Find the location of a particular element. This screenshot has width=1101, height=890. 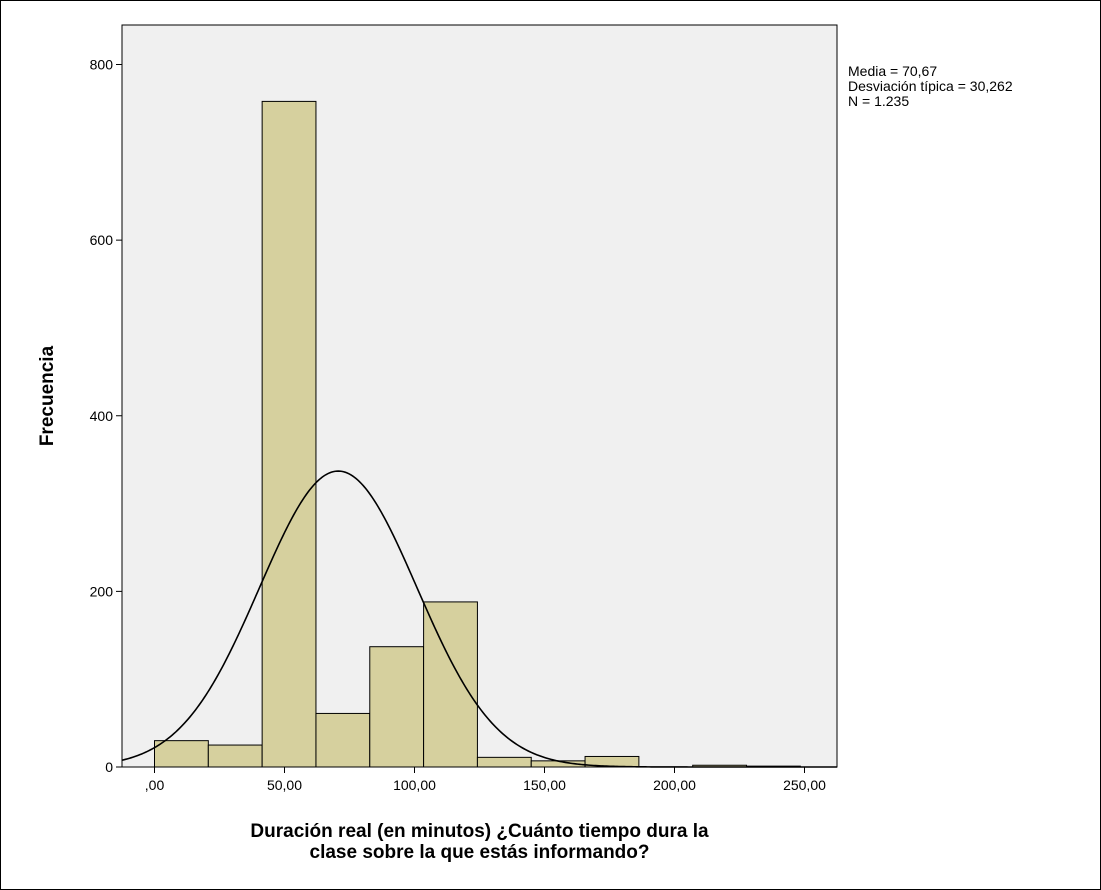

stats-std-dev: Desviación típica = 30,262 is located at coordinates (930, 86).